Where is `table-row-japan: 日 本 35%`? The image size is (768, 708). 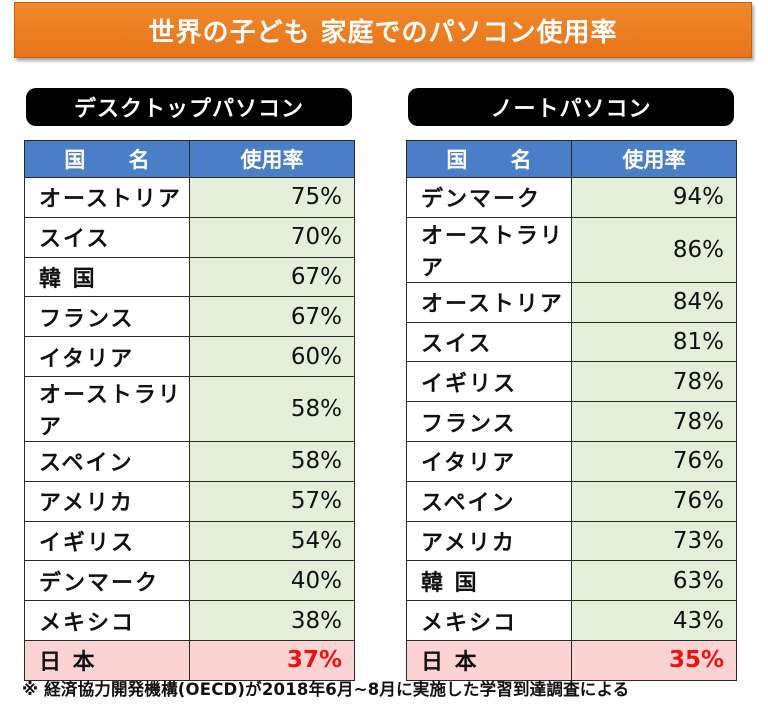
table-row-japan: 日 本 35% is located at coordinates (571, 660).